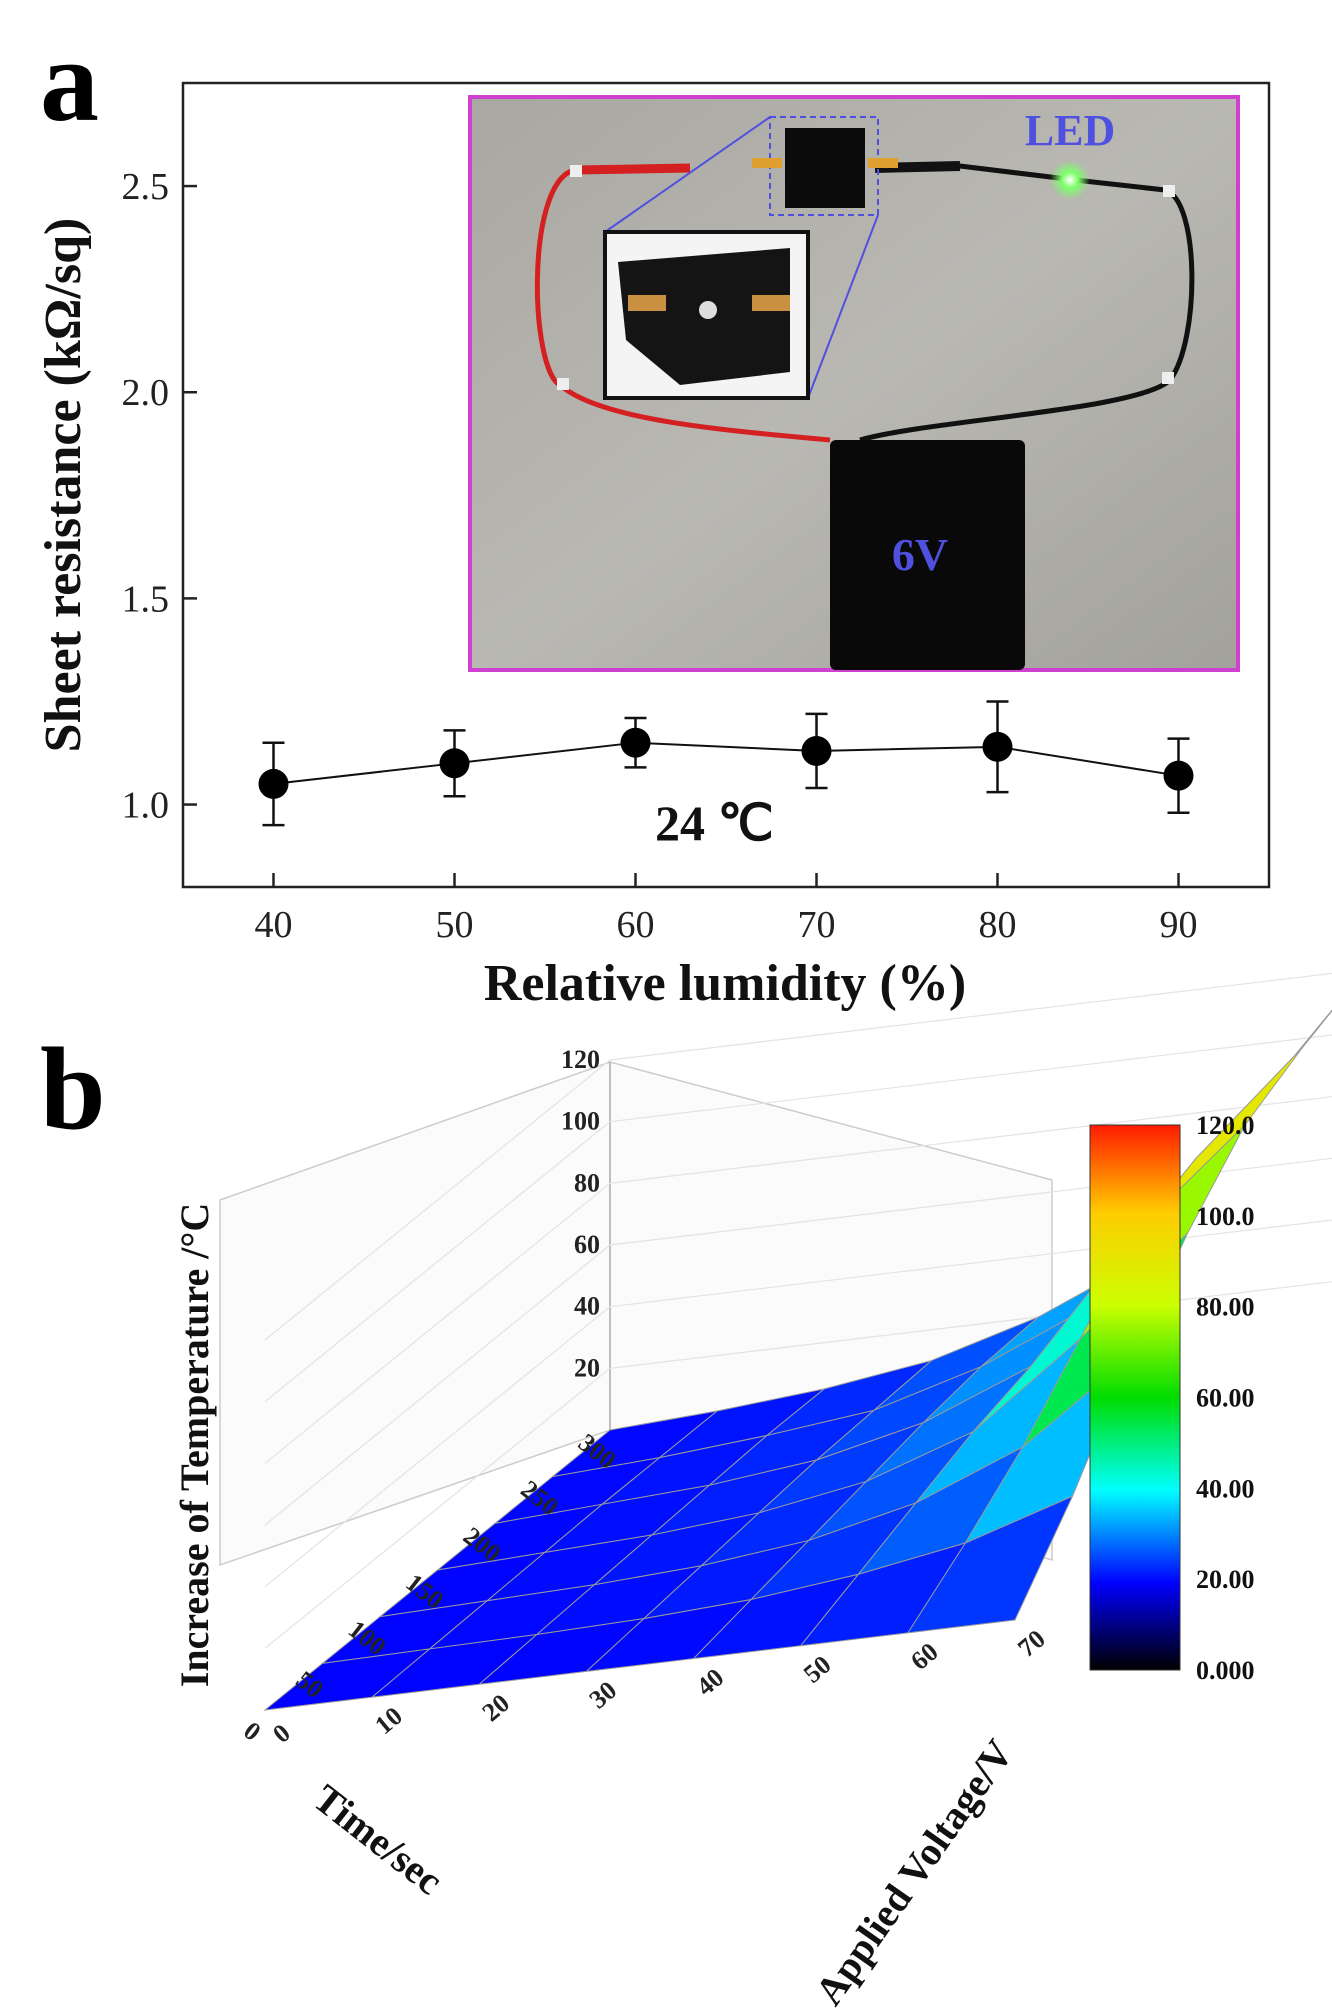 The image size is (1332, 2013). I want to click on colorbar-tick-label: 60.00, so click(1225, 1398).